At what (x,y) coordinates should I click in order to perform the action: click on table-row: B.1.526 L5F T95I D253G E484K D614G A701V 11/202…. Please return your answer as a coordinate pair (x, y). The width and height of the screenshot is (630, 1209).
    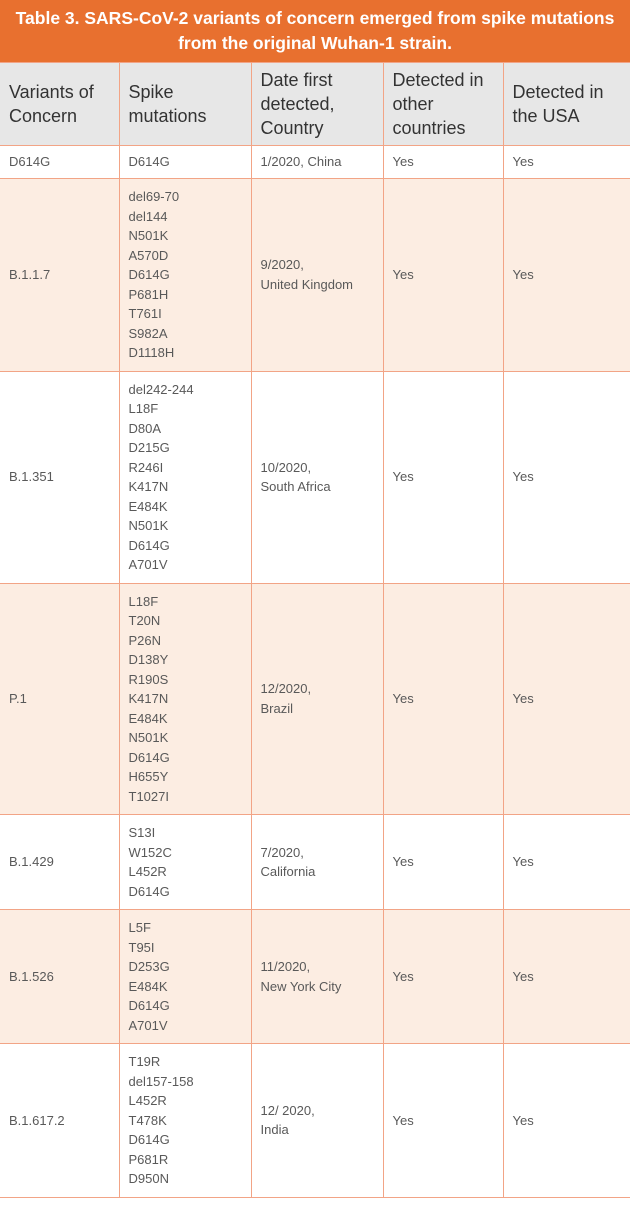
    Looking at the image, I should click on (315, 976).